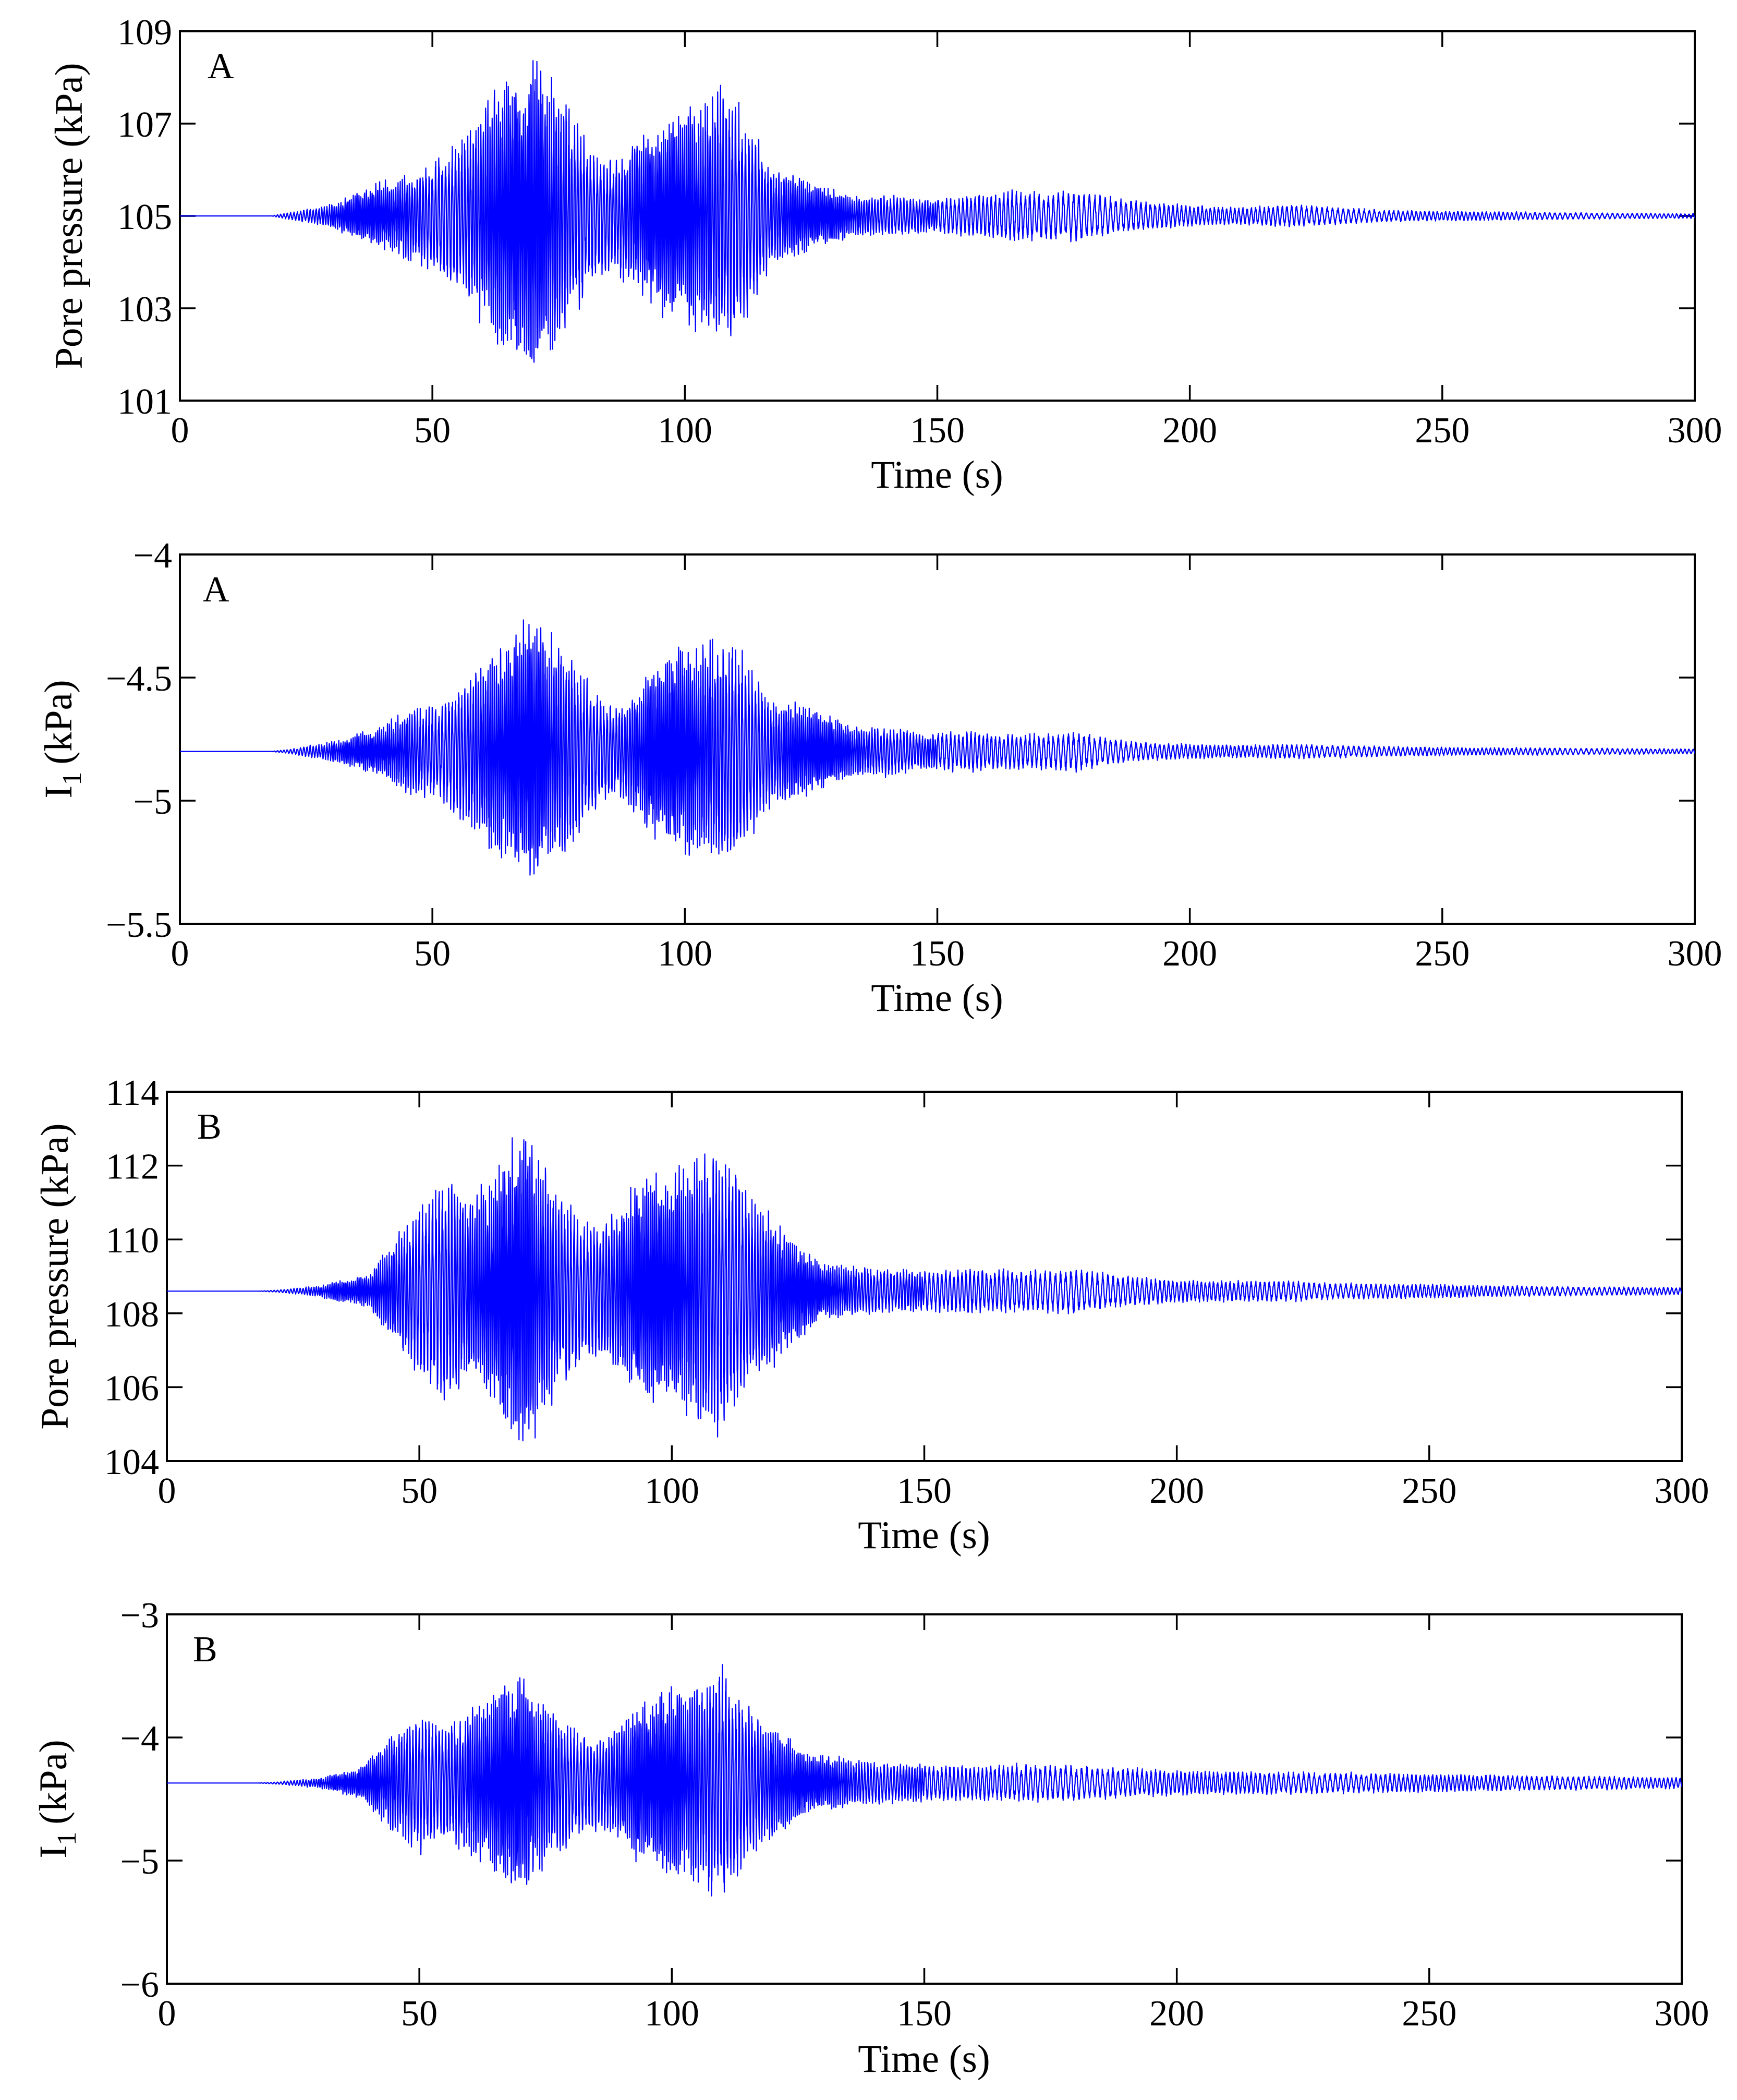 The height and width of the screenshot is (2100, 1737). I want to click on pore-pressure-b-series, so click(924, 1289).